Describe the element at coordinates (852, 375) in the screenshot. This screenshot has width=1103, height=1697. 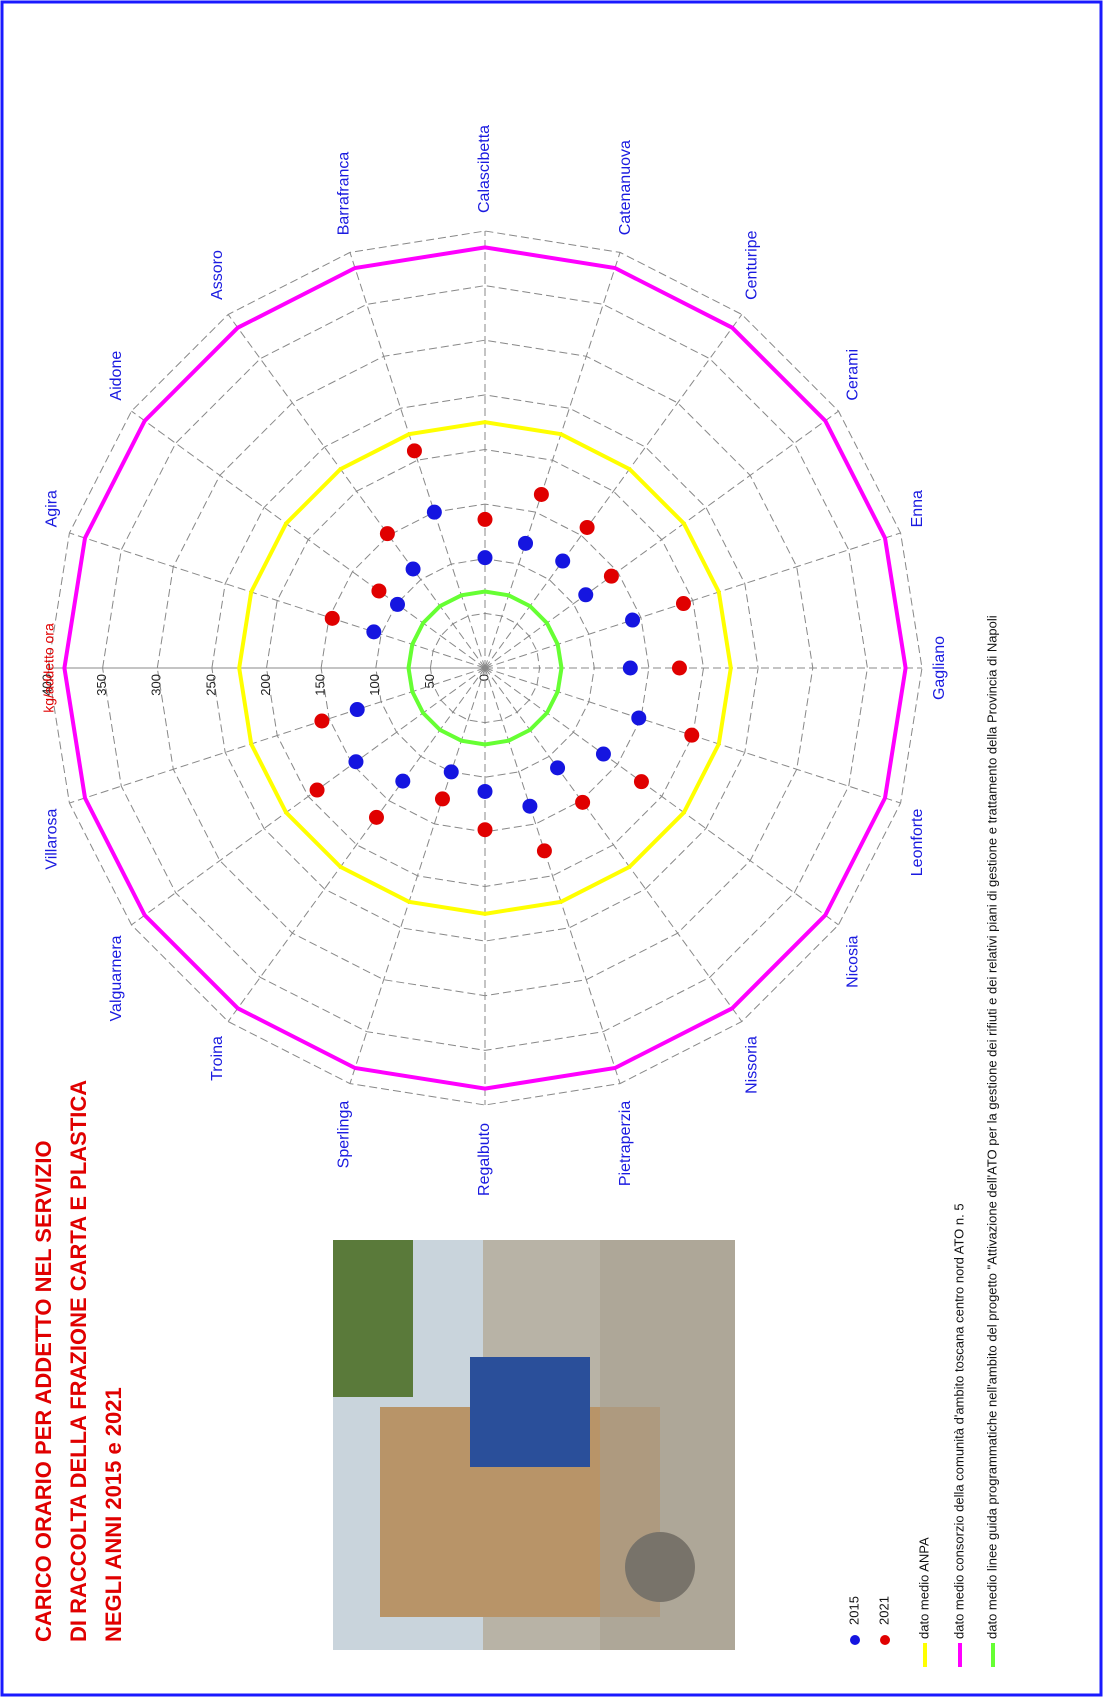
I see `category-label: Cerami` at that location.